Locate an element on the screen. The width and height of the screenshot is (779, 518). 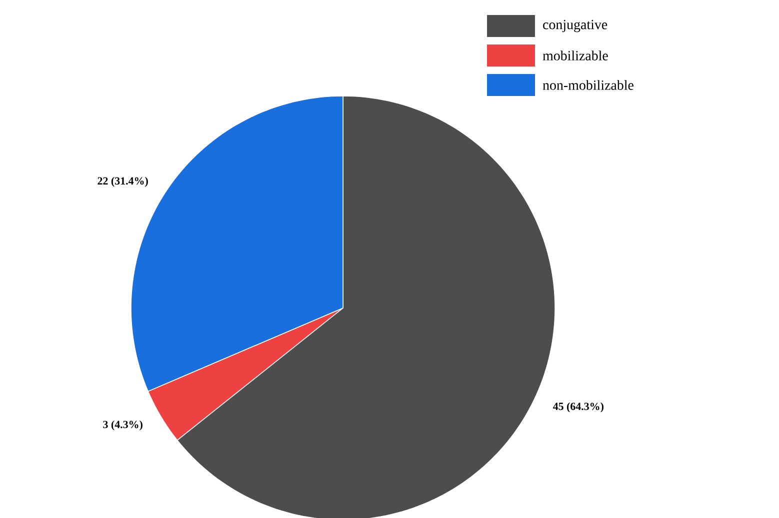
data-label: 3 (4.3%) is located at coordinates (122, 425).